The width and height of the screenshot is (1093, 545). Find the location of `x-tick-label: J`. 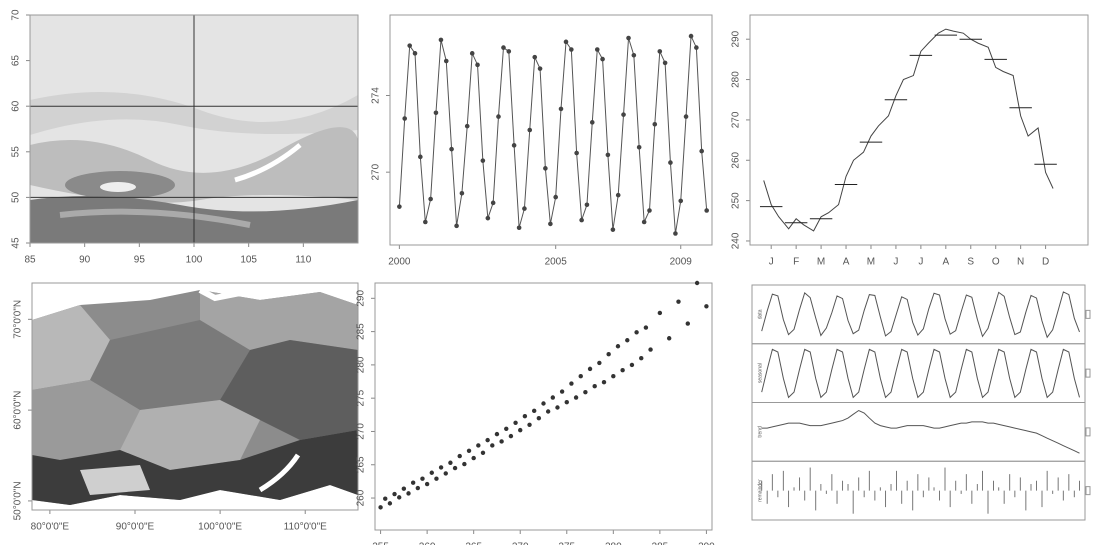

x-tick-label: J is located at coordinates (771, 262).